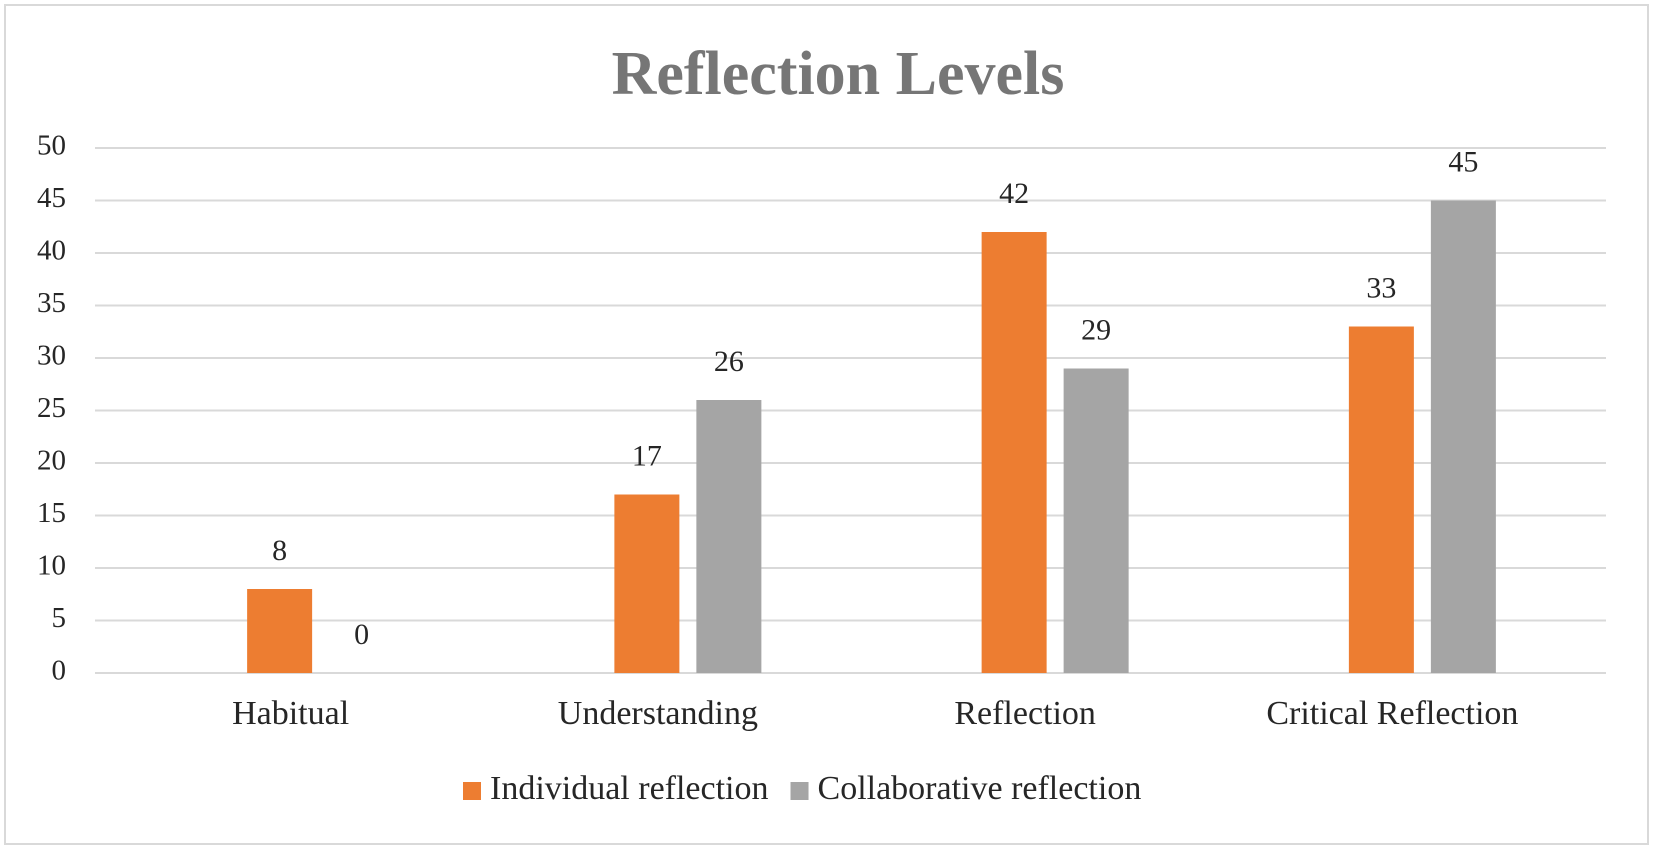  I want to click on x-tick-label: Habitual, so click(290, 713).